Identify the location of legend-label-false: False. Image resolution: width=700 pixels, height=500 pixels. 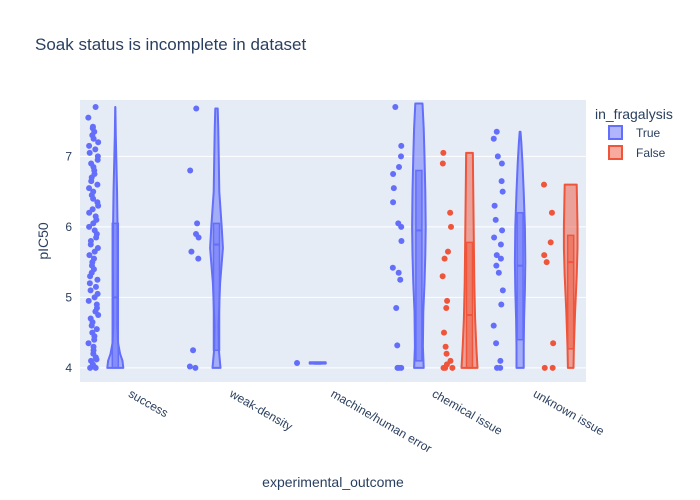
(651, 153).